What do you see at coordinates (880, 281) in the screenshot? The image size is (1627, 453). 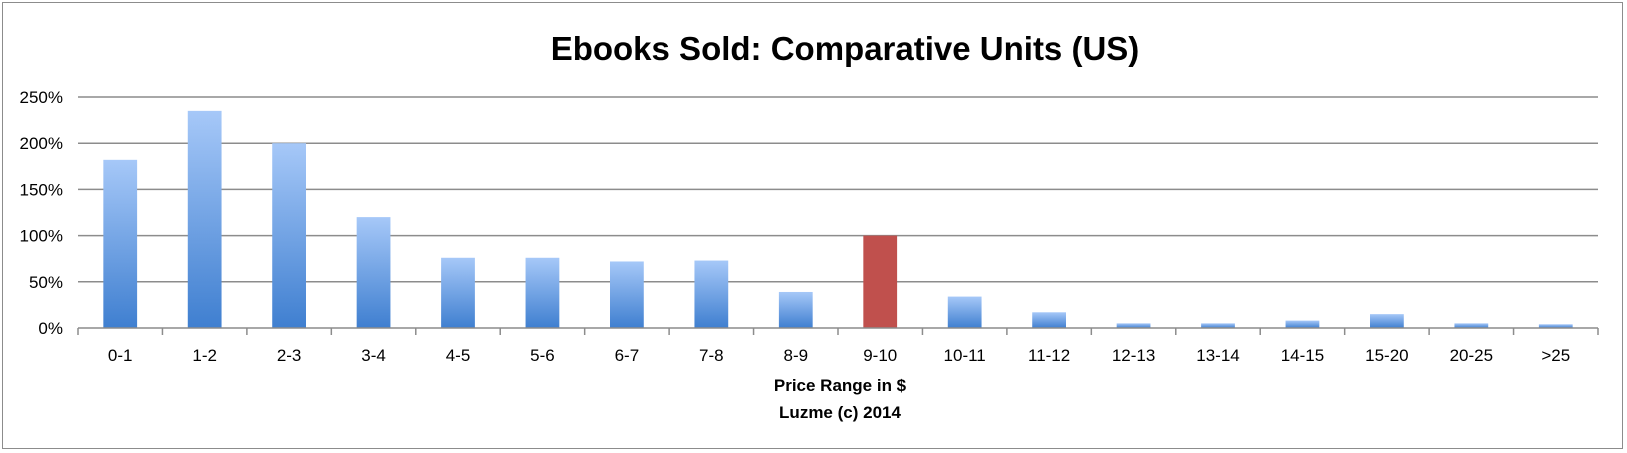 I see `bar-highlight` at bounding box center [880, 281].